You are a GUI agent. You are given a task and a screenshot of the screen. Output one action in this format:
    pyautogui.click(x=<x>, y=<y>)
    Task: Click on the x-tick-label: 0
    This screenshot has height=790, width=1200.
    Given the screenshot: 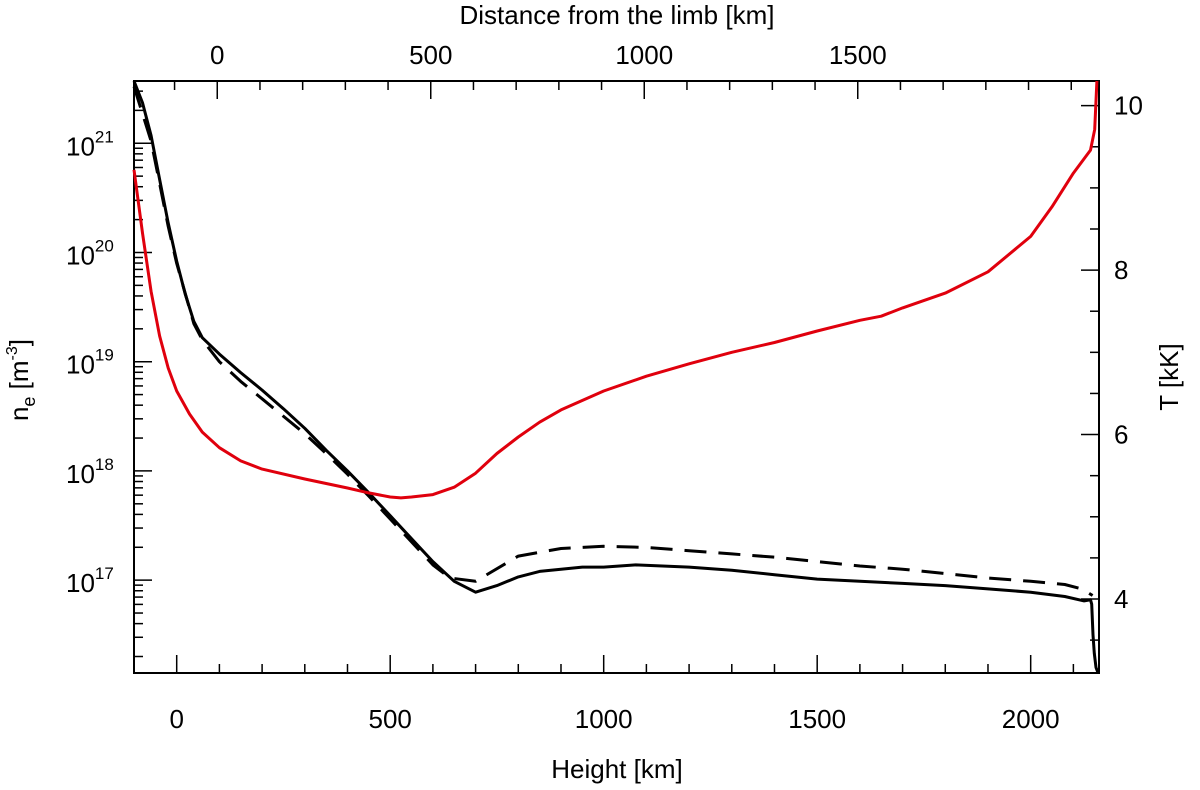 What is the action you would take?
    pyautogui.click(x=176, y=719)
    